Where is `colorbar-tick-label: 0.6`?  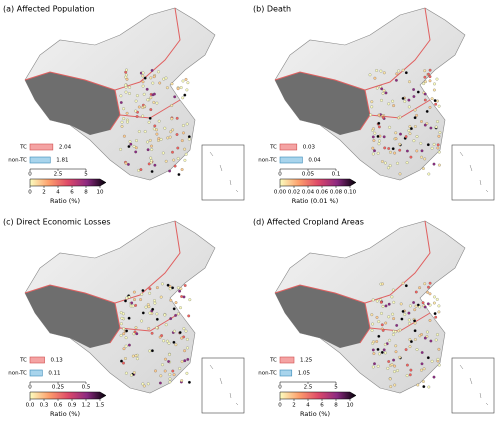 colorbar-tick-label: 0.6 is located at coordinates (58, 406).